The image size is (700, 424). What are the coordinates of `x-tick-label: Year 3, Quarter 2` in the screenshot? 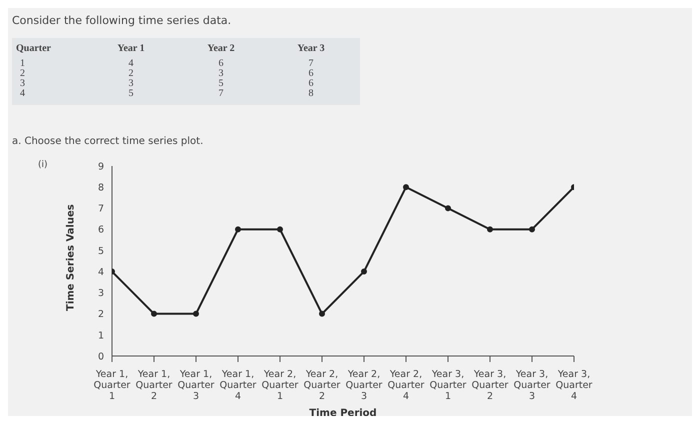 It's located at (490, 385).